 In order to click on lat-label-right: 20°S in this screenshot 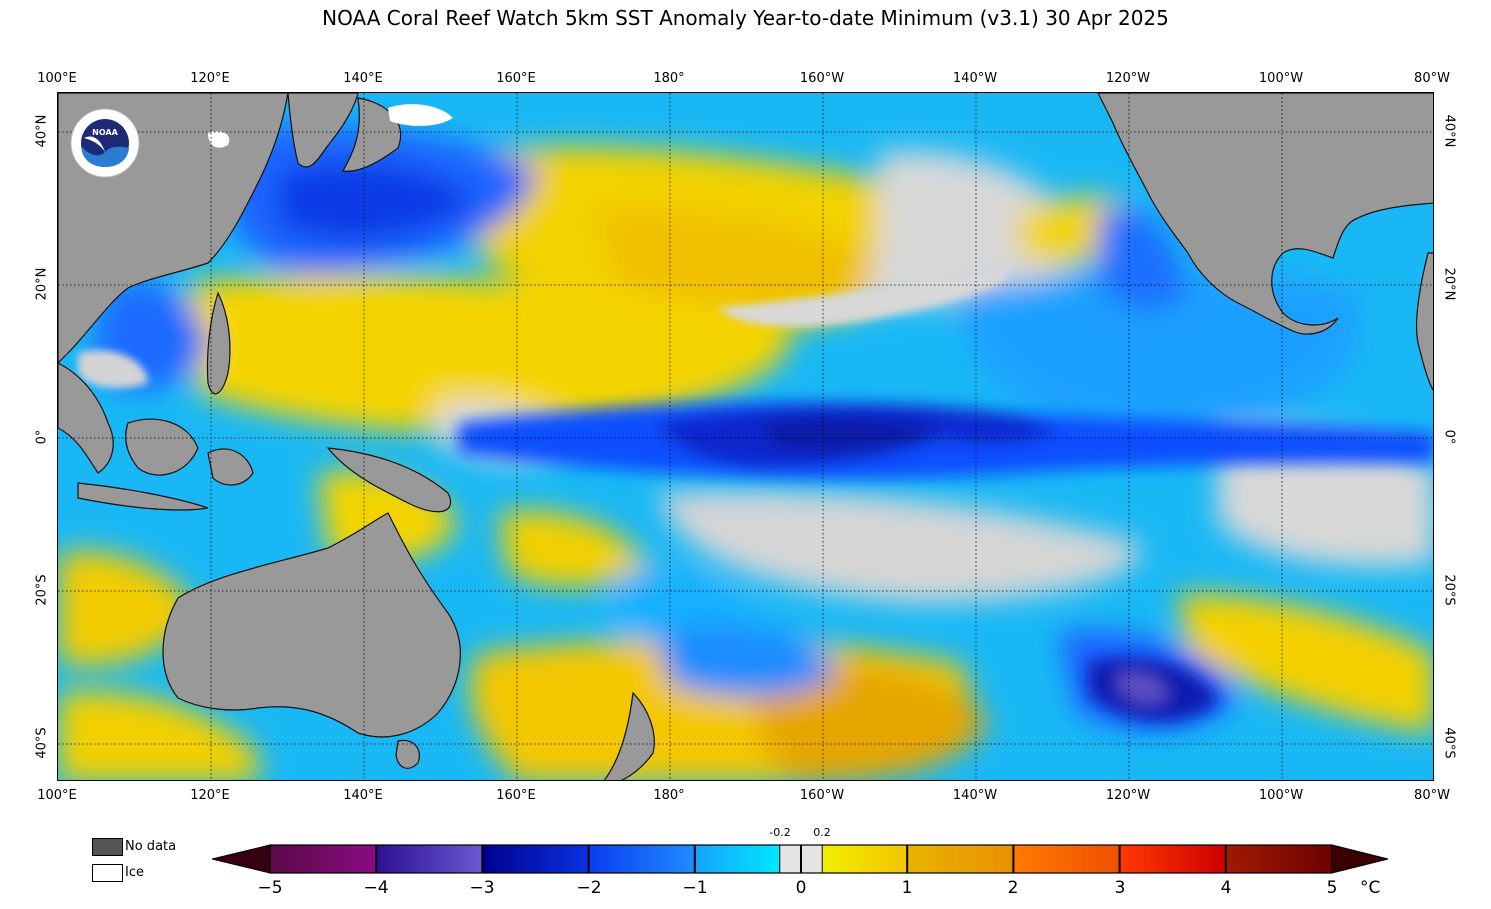, I will do `click(1449, 590)`.